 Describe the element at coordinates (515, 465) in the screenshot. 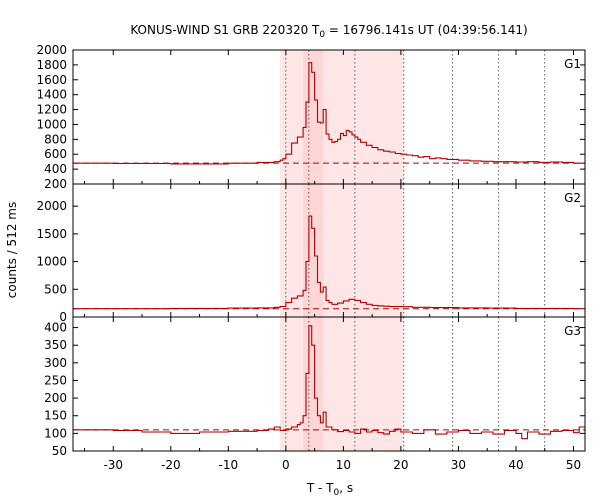

I see `x-tick-label: 40` at that location.